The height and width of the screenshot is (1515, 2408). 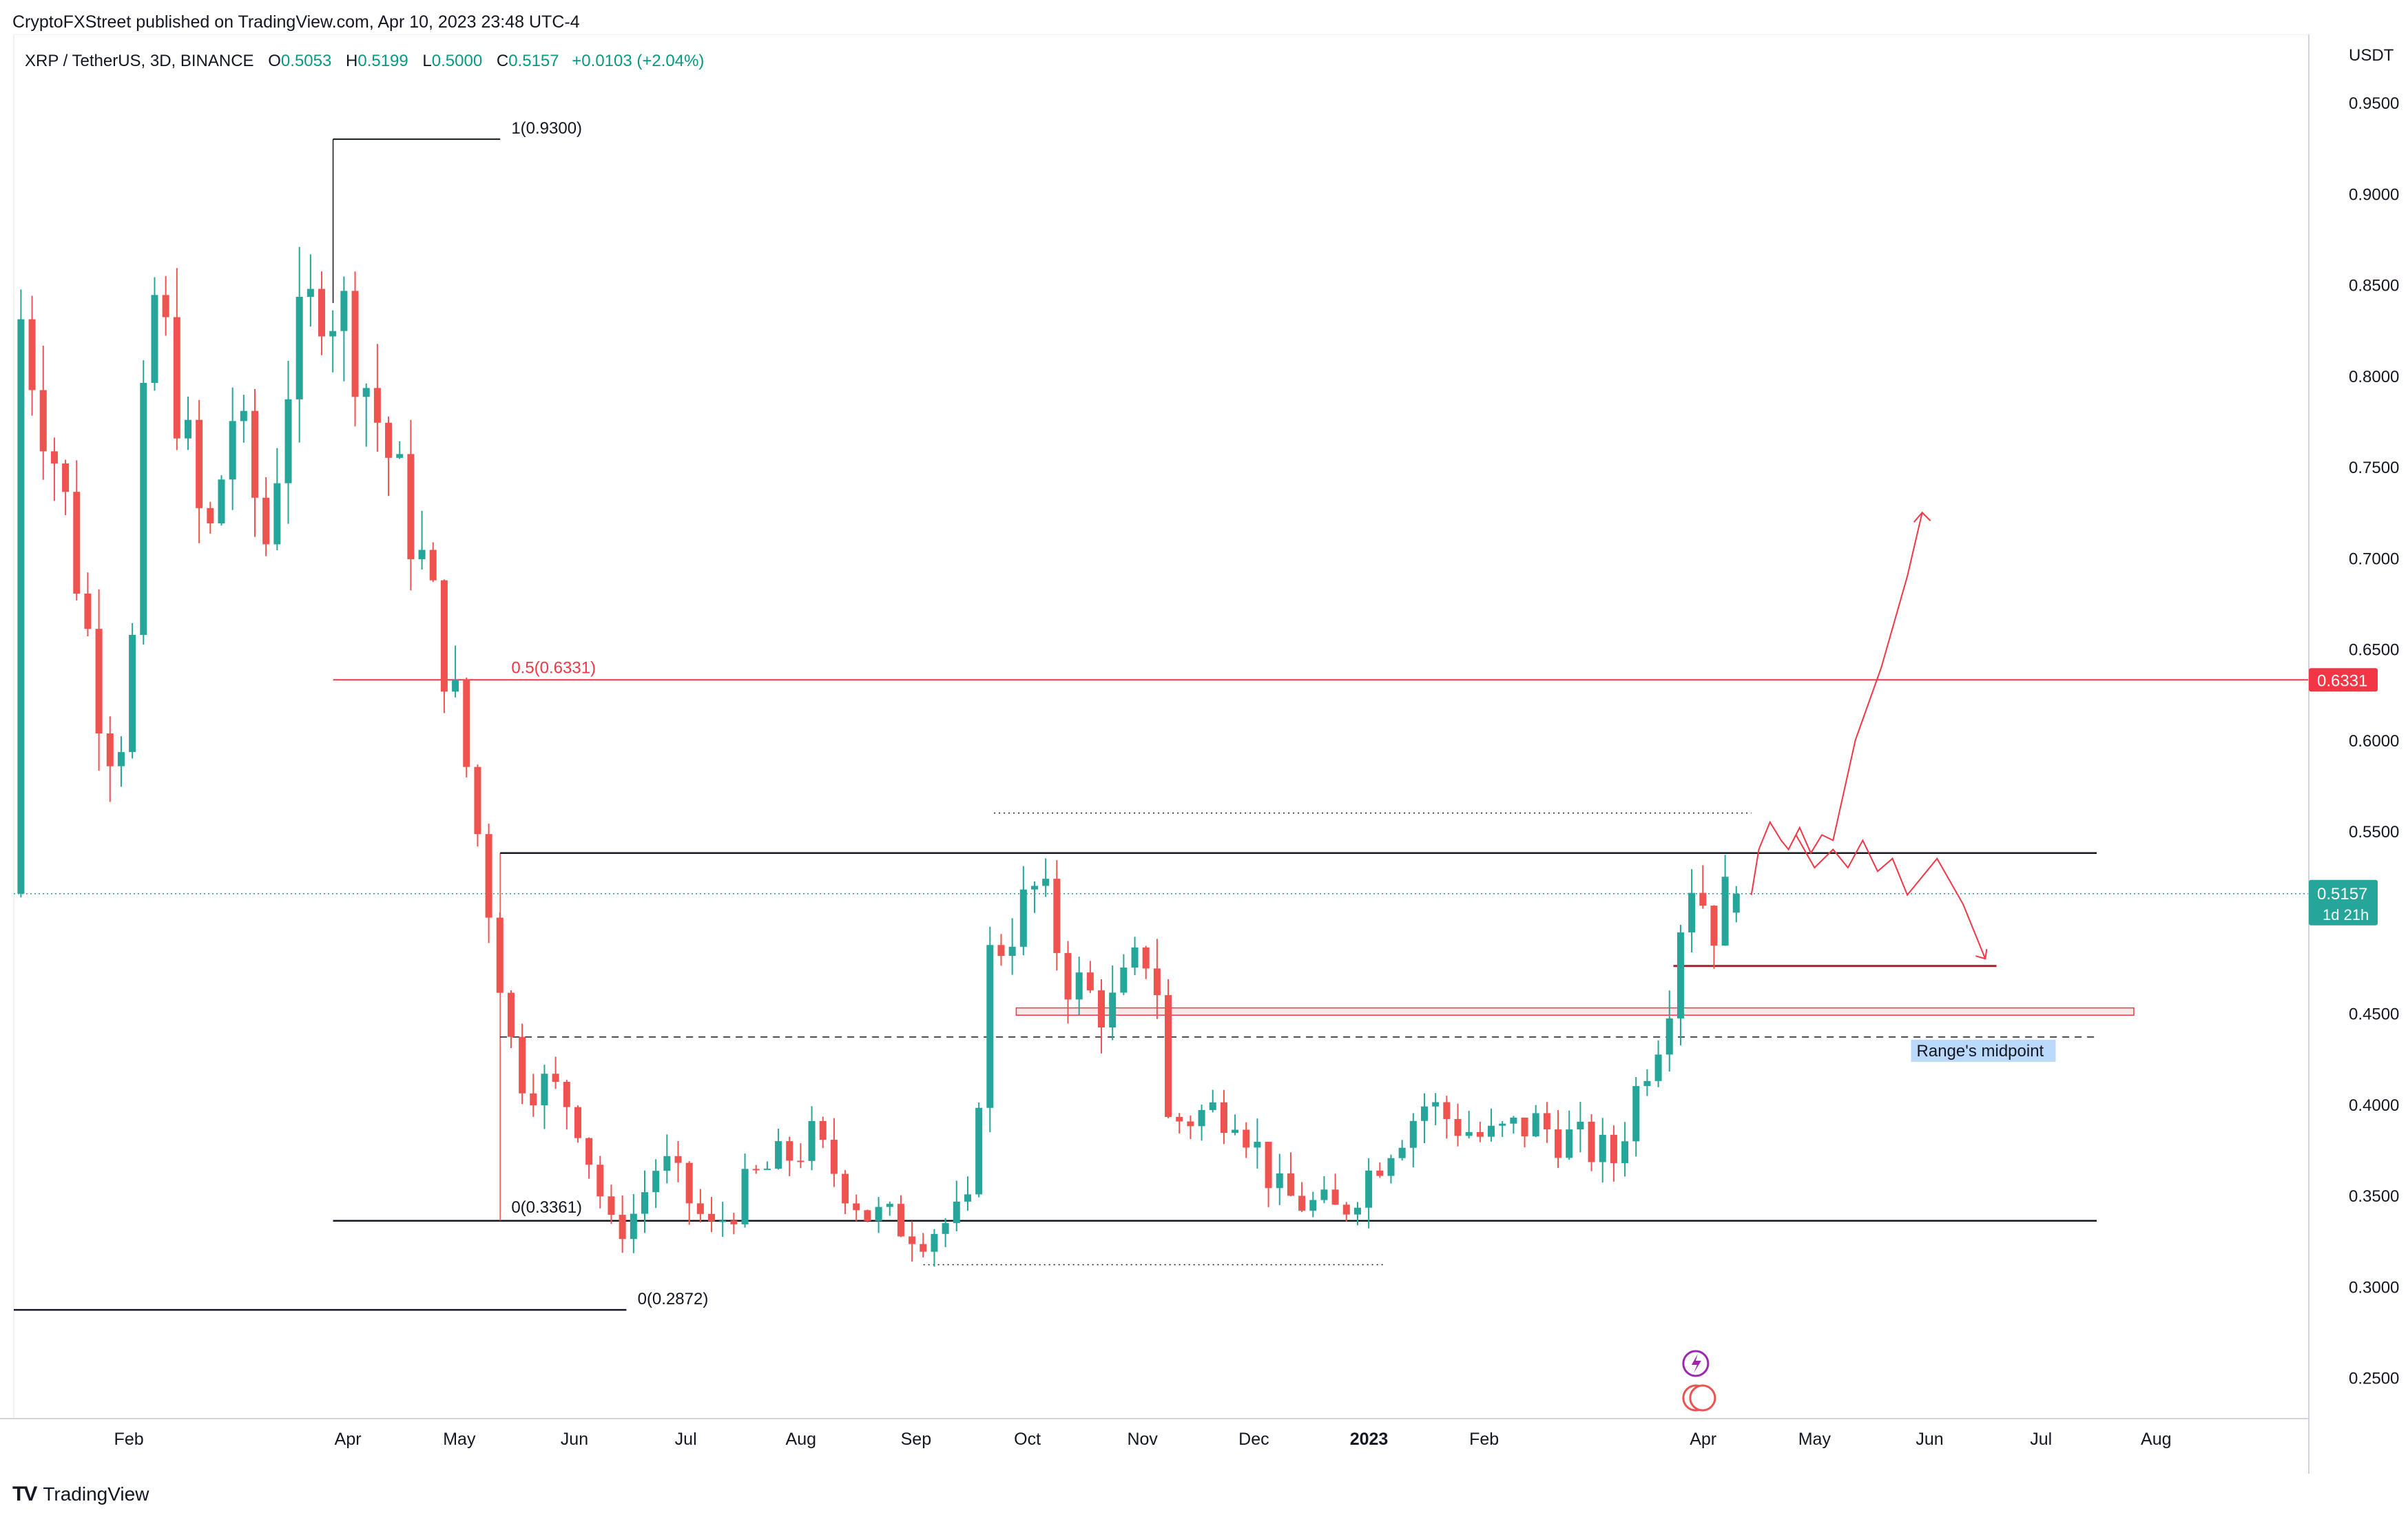 What do you see at coordinates (546, 128) in the screenshot?
I see `fib-level-1-label: 1(0.9300)` at bounding box center [546, 128].